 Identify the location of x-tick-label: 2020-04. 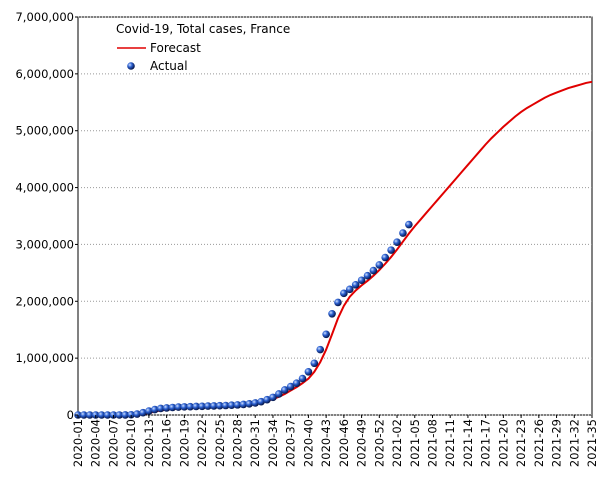
(96, 443).